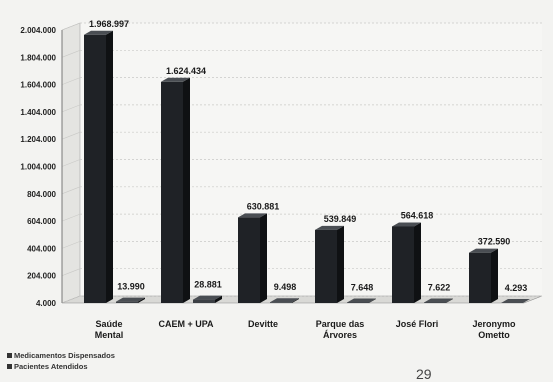  I want to click on data-label-medicamentos: 539.849, so click(340, 219).